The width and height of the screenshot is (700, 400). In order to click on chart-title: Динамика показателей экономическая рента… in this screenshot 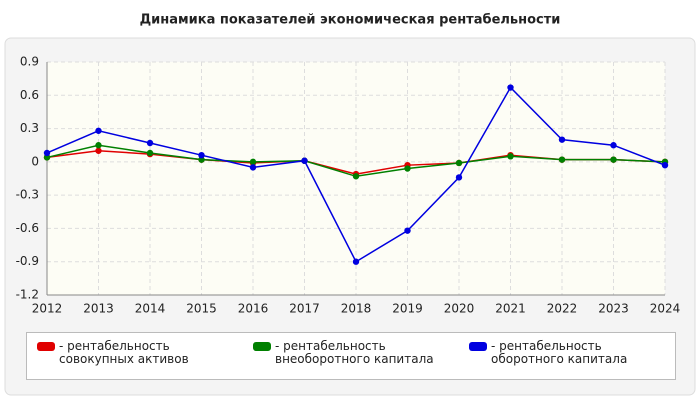, I will do `click(350, 20)`.